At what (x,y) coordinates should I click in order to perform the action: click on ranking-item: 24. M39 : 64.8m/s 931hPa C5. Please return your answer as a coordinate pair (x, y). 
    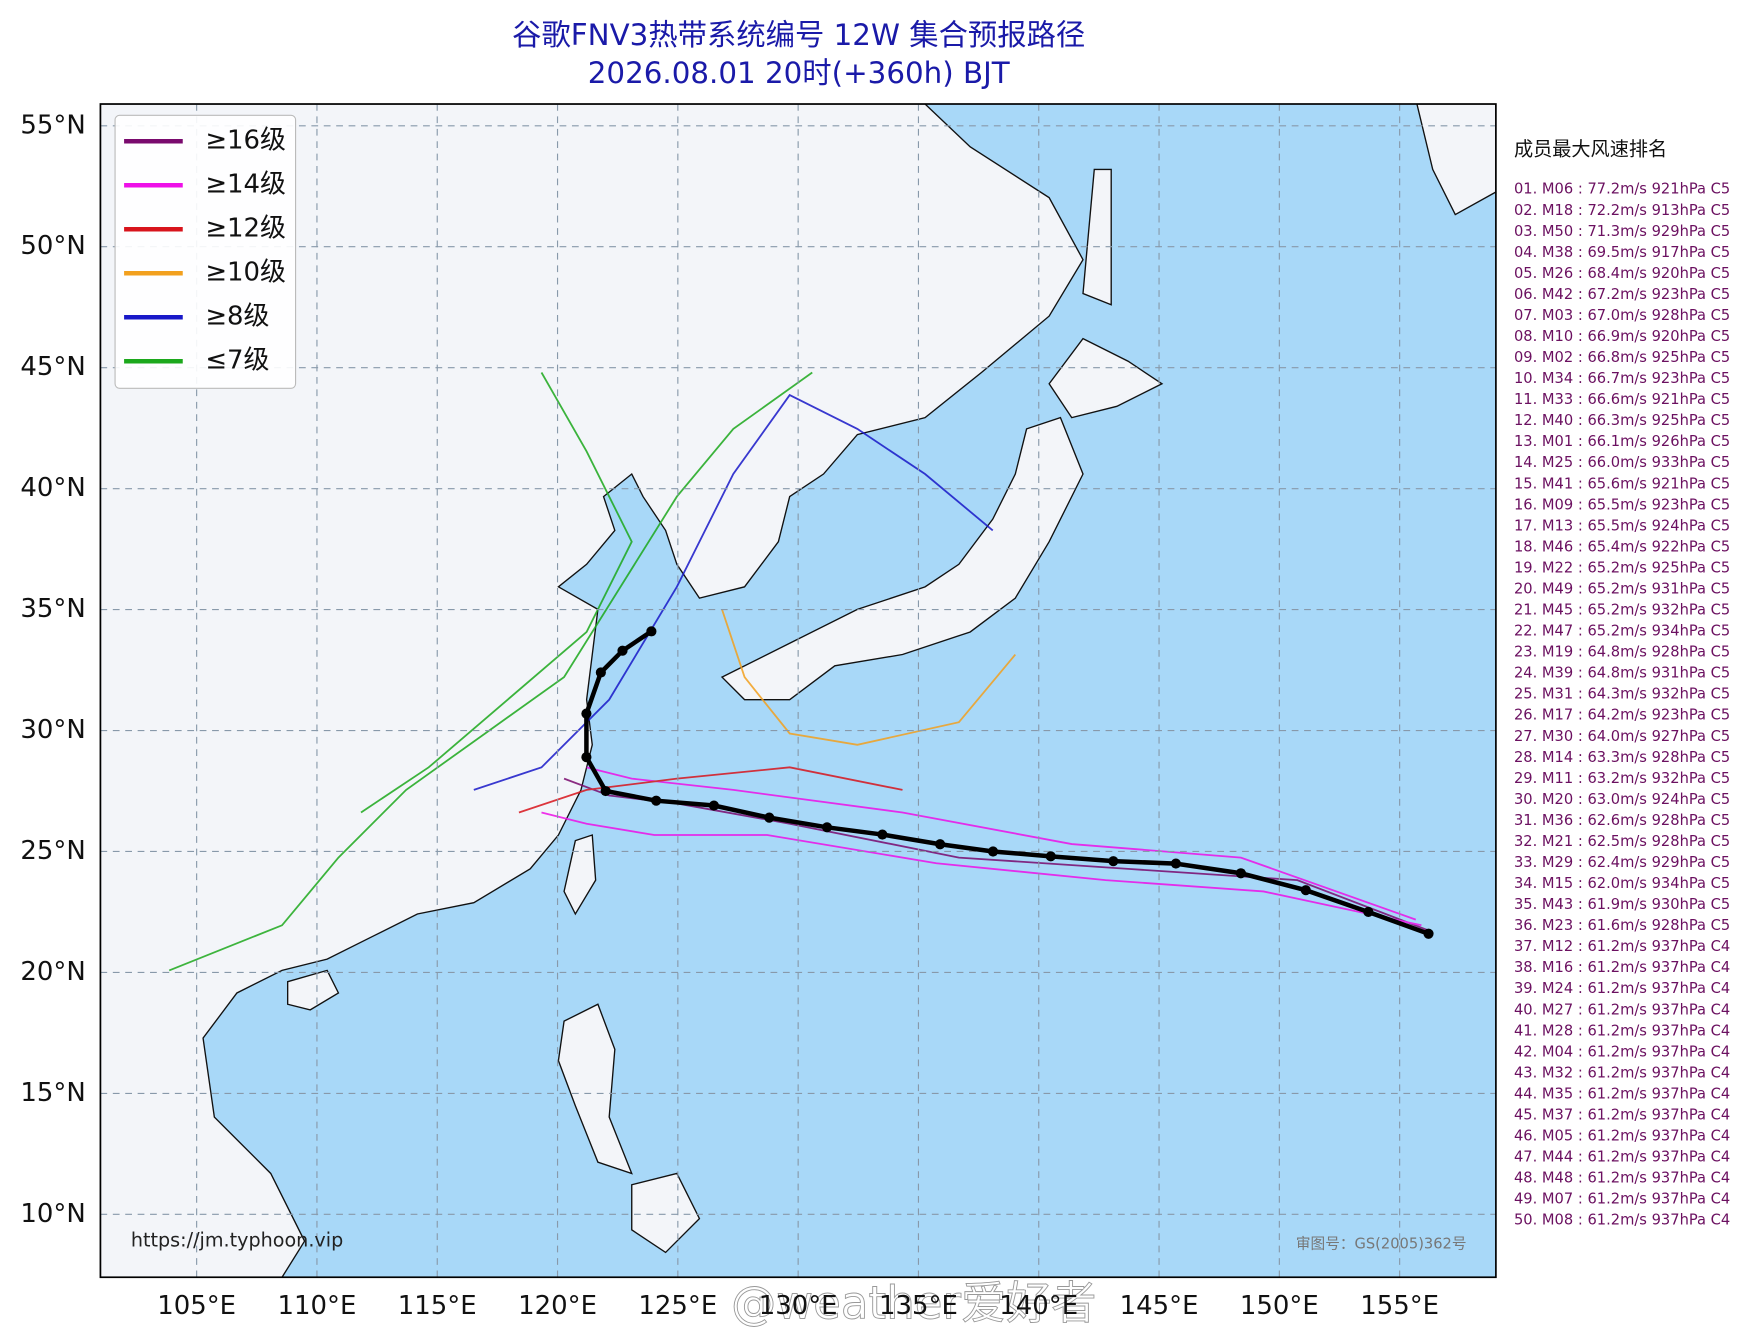
    Looking at the image, I should click on (1622, 673).